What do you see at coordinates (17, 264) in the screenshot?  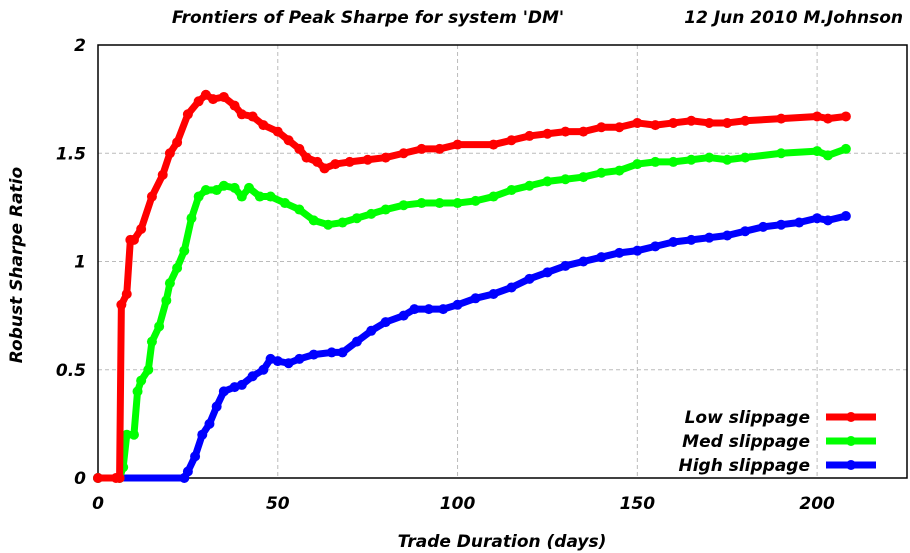 I see `y-axis-label: Robust Sharpe Ratio` at bounding box center [17, 264].